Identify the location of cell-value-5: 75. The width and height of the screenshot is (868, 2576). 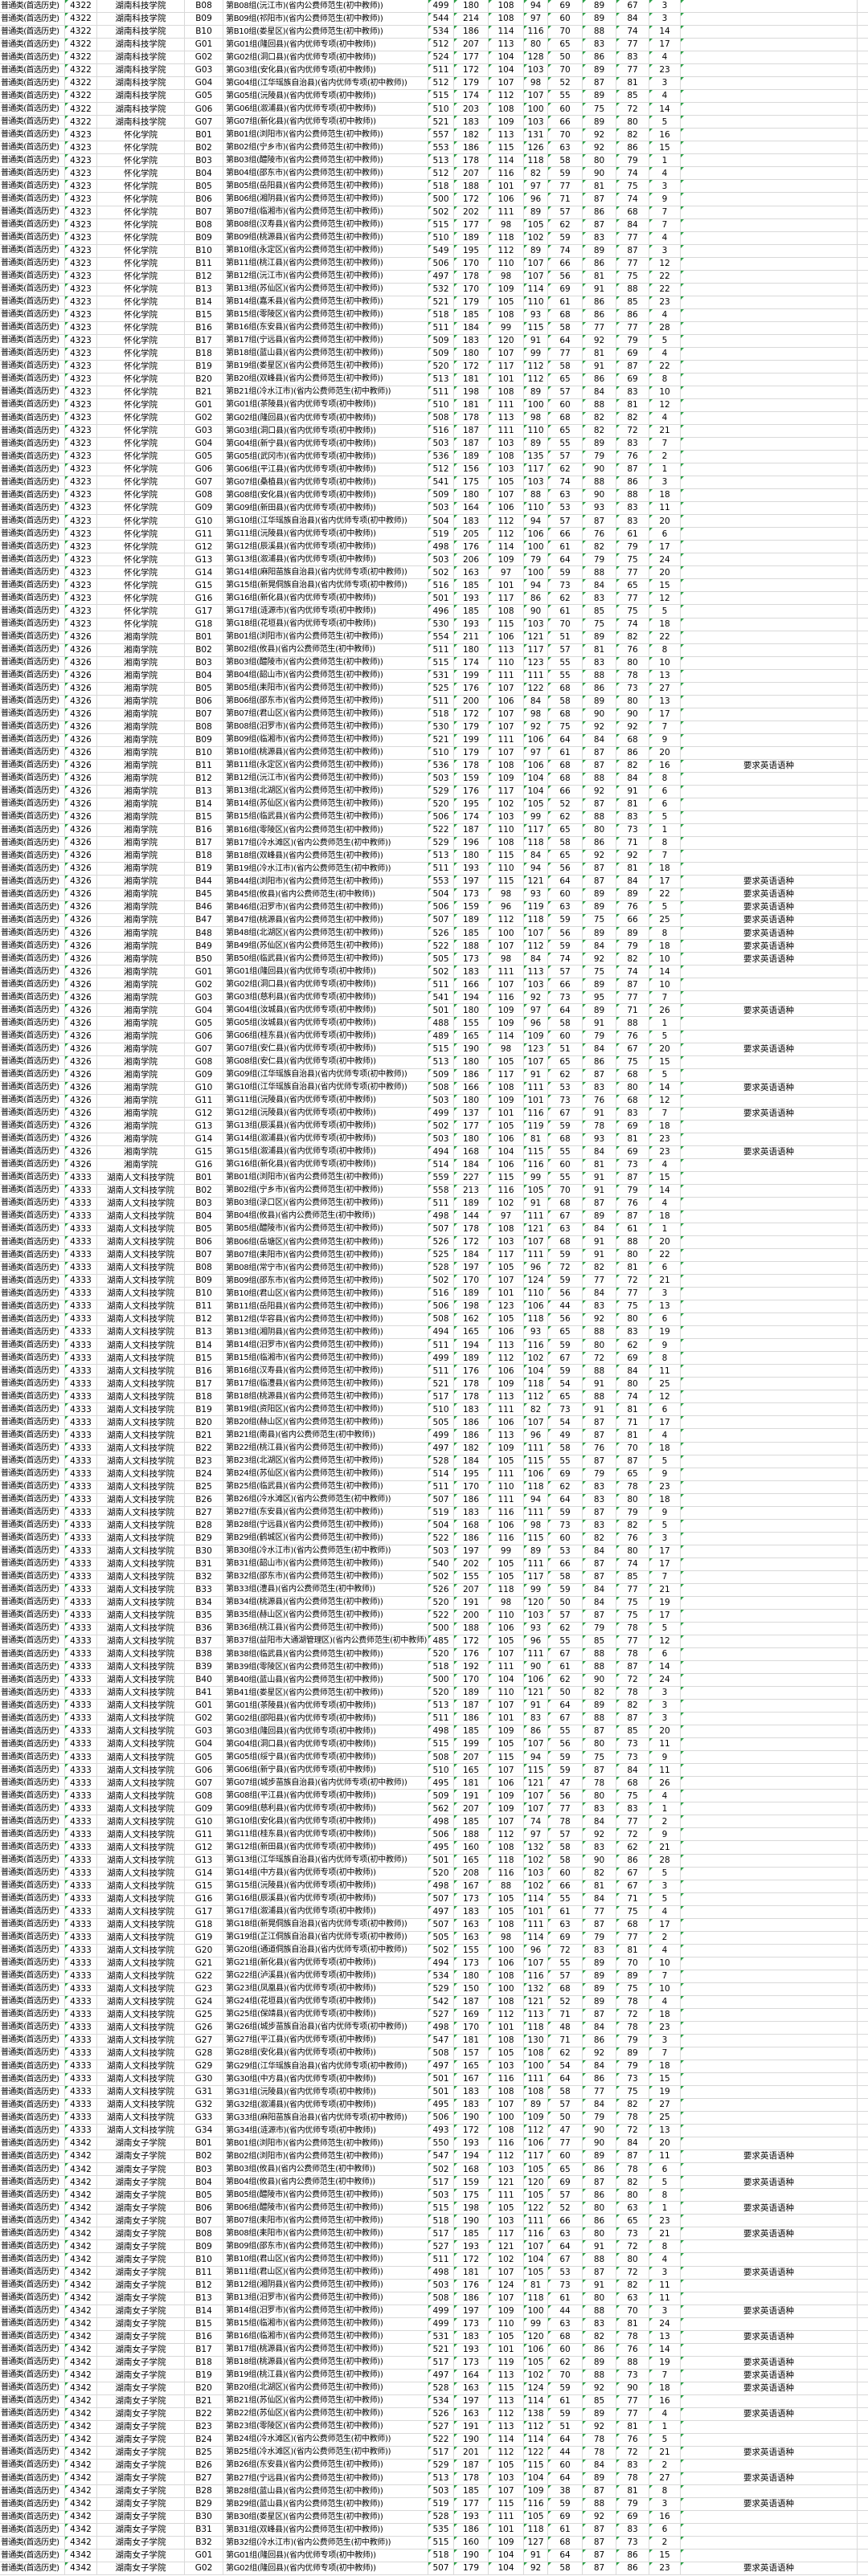
(565, 727).